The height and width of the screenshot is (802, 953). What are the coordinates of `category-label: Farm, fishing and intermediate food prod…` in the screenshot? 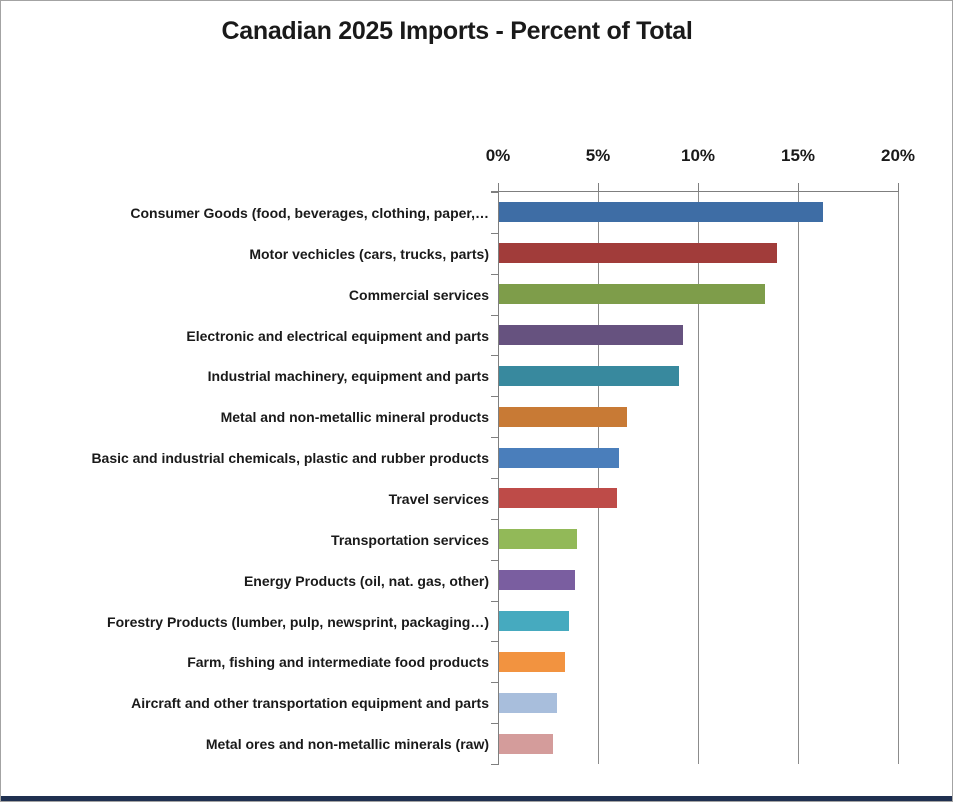 It's located at (338, 661).